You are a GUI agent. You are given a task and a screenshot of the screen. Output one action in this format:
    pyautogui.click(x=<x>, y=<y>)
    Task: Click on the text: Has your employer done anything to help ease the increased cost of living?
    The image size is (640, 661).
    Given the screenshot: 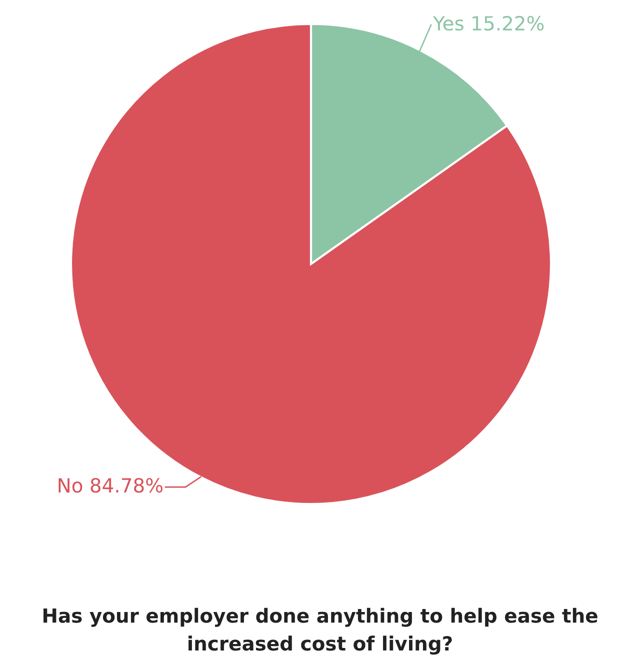 What is the action you would take?
    pyautogui.click(x=320, y=631)
    